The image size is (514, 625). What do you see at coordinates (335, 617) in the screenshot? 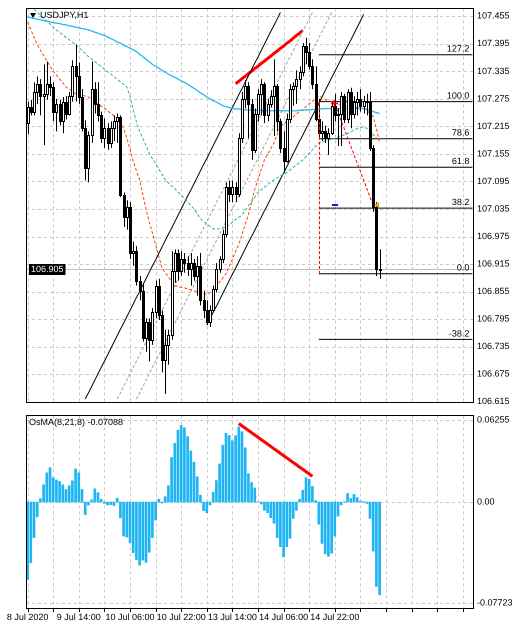
I see `x-tick-label: 14 Jul 22:00` at bounding box center [335, 617].